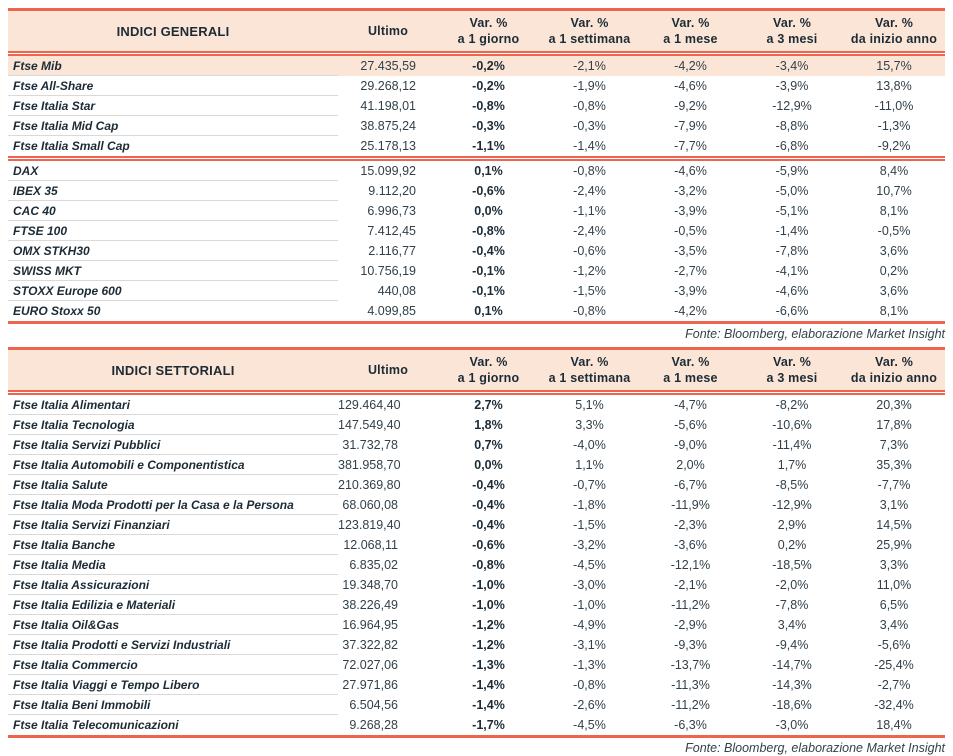 Image resolution: width=953 pixels, height=756 pixels. I want to click on var-cell-1: 5,1%, so click(589, 405).